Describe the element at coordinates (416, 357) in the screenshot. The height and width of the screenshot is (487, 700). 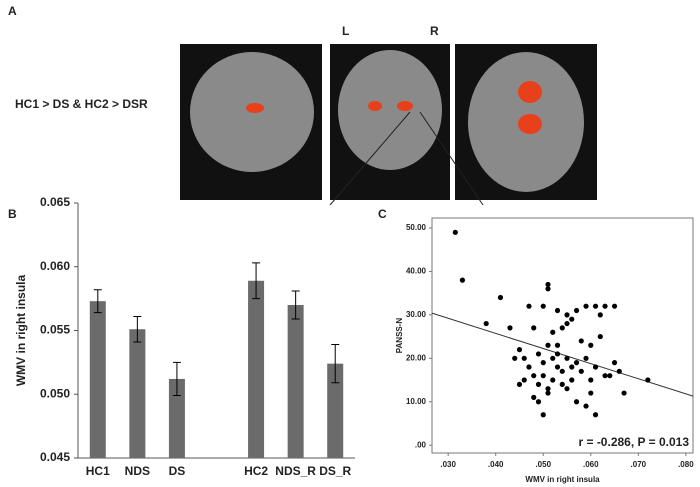
I see `y-tick-label: 20.00` at that location.